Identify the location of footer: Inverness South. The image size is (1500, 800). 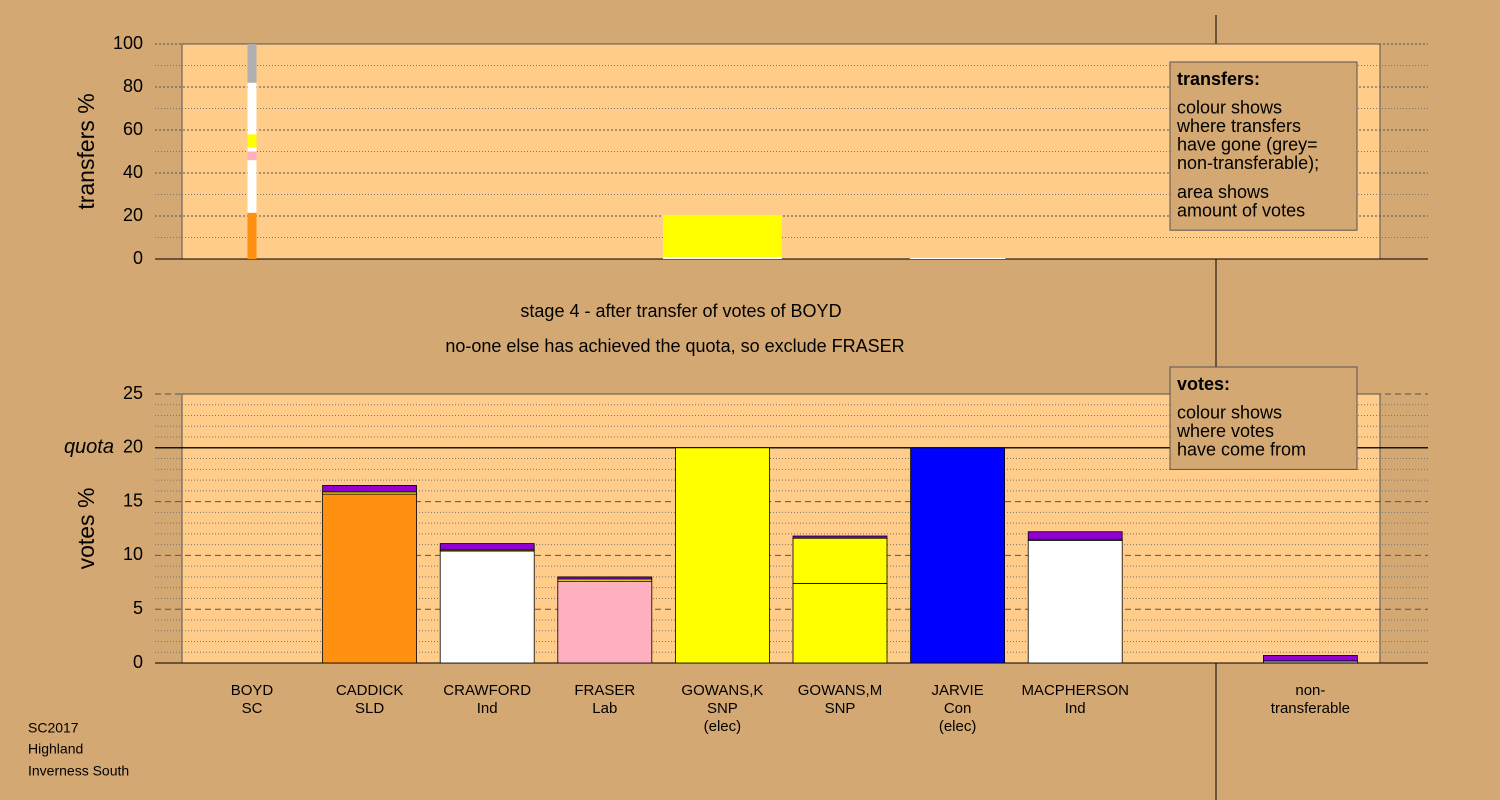
(78, 771).